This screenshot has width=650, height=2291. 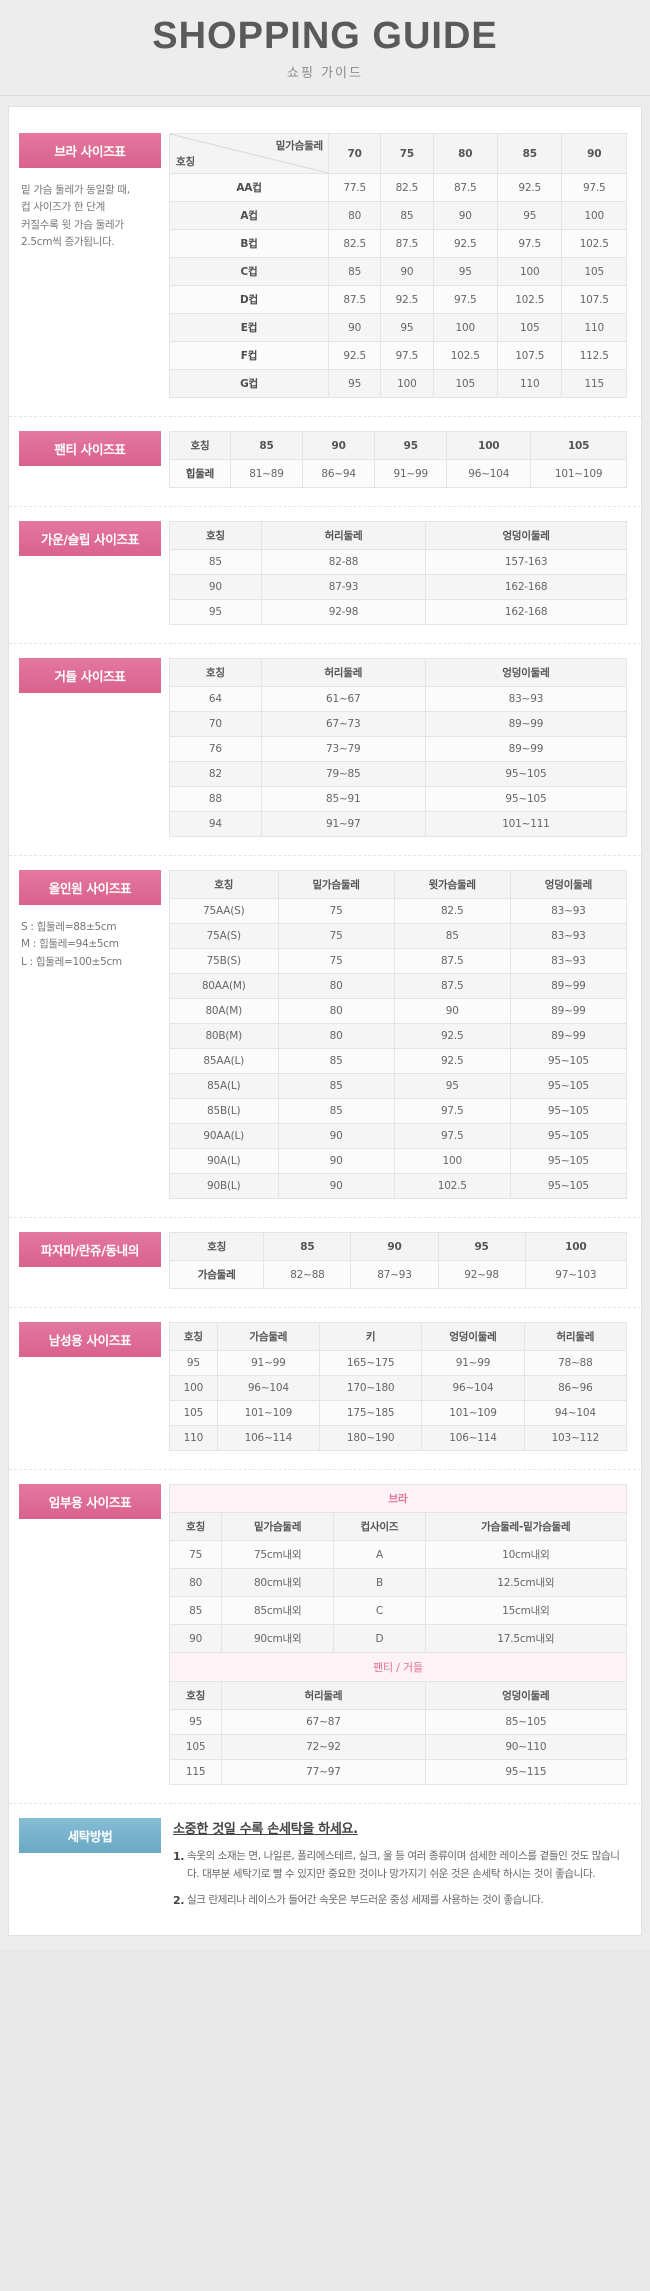 I want to click on table-cell: 64, so click(x=215, y=699).